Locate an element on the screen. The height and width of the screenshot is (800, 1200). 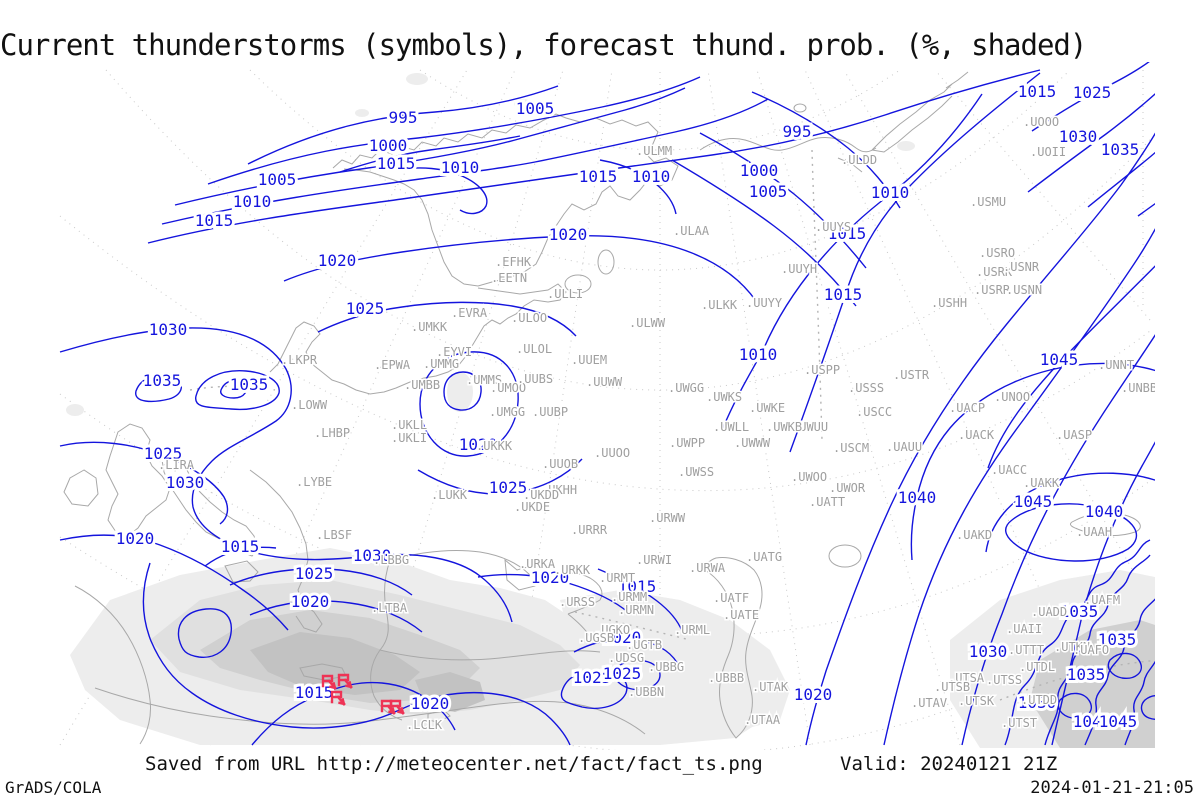
station-id-label: .UATG is located at coordinates (764, 557).